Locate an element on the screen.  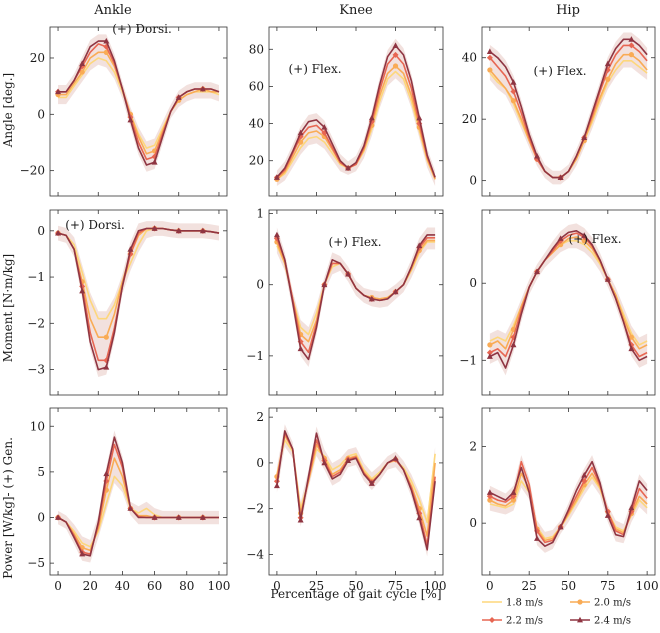
legend: 1.8 m/s 2.0 m/s 2.2 m/s 2.4 m/s is located at coordinates (556, 612).